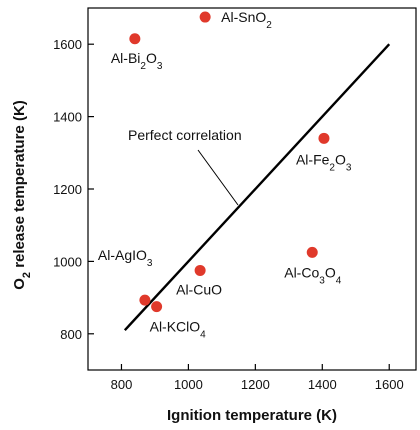 The height and width of the screenshot is (430, 420). What do you see at coordinates (312, 275) in the screenshot?
I see `point-label: Al-Co3O4` at bounding box center [312, 275].